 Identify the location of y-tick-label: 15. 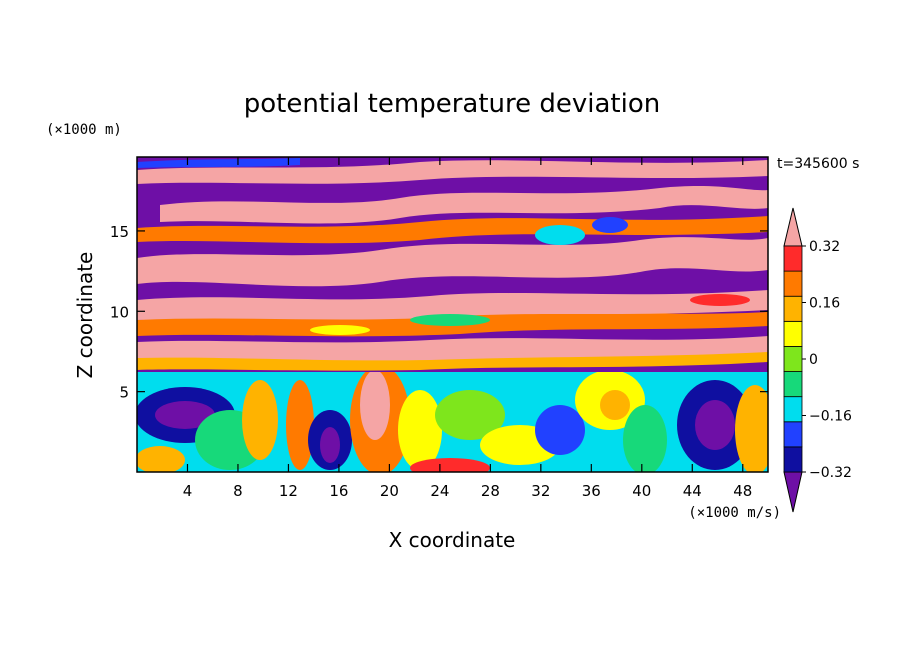
(119, 232).